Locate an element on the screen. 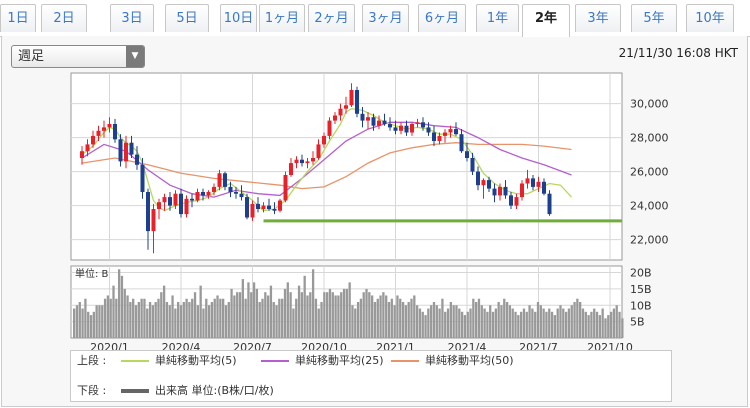 The width and height of the screenshot is (750, 408). chevron-down-icon: ▼ is located at coordinates (135, 56).